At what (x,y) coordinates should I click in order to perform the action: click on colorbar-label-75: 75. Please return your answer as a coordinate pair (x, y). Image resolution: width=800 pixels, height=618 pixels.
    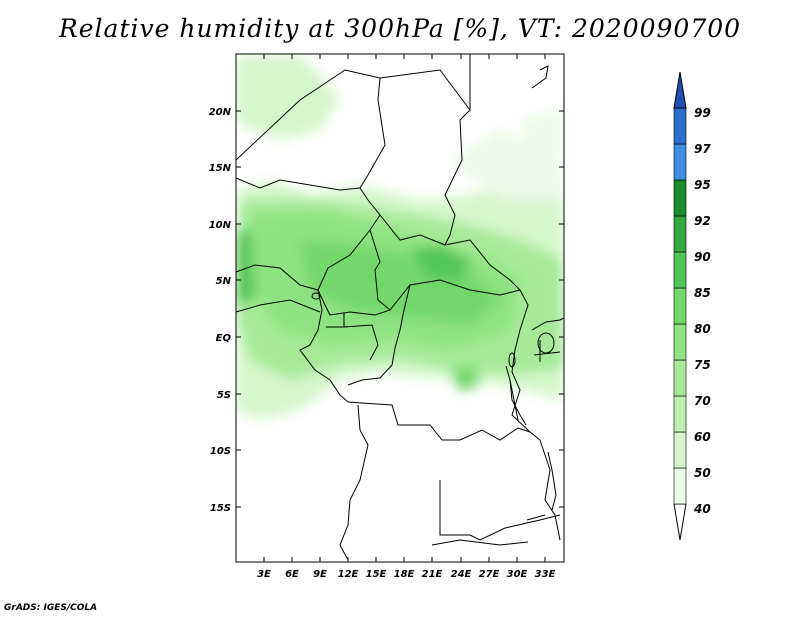
    Looking at the image, I should click on (702, 365).